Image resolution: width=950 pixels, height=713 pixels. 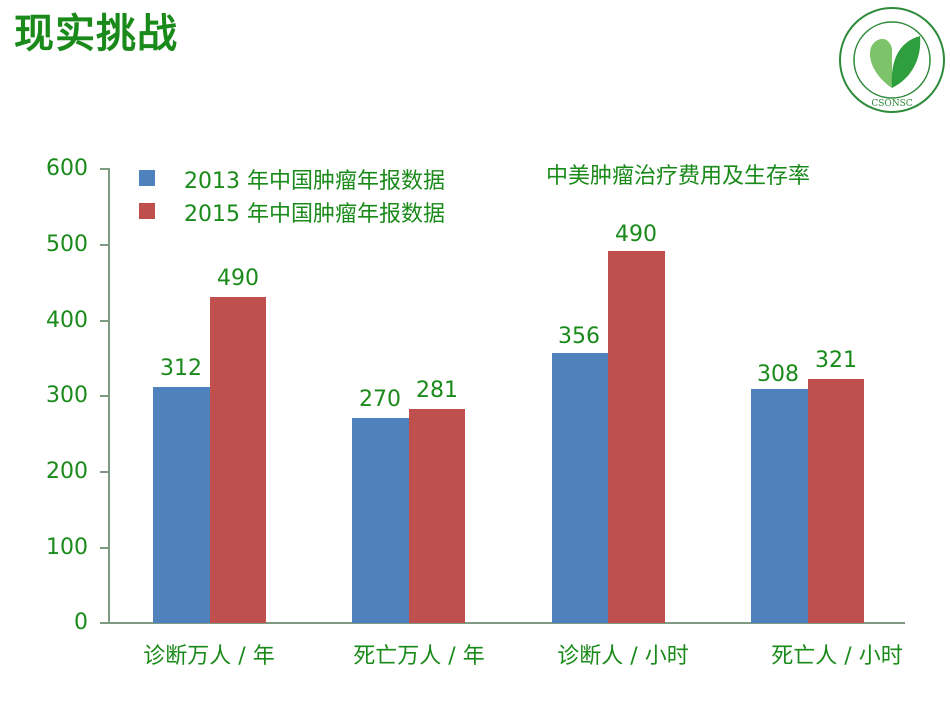 What do you see at coordinates (67, 320) in the screenshot?
I see `y-tick-label: 400` at bounding box center [67, 320].